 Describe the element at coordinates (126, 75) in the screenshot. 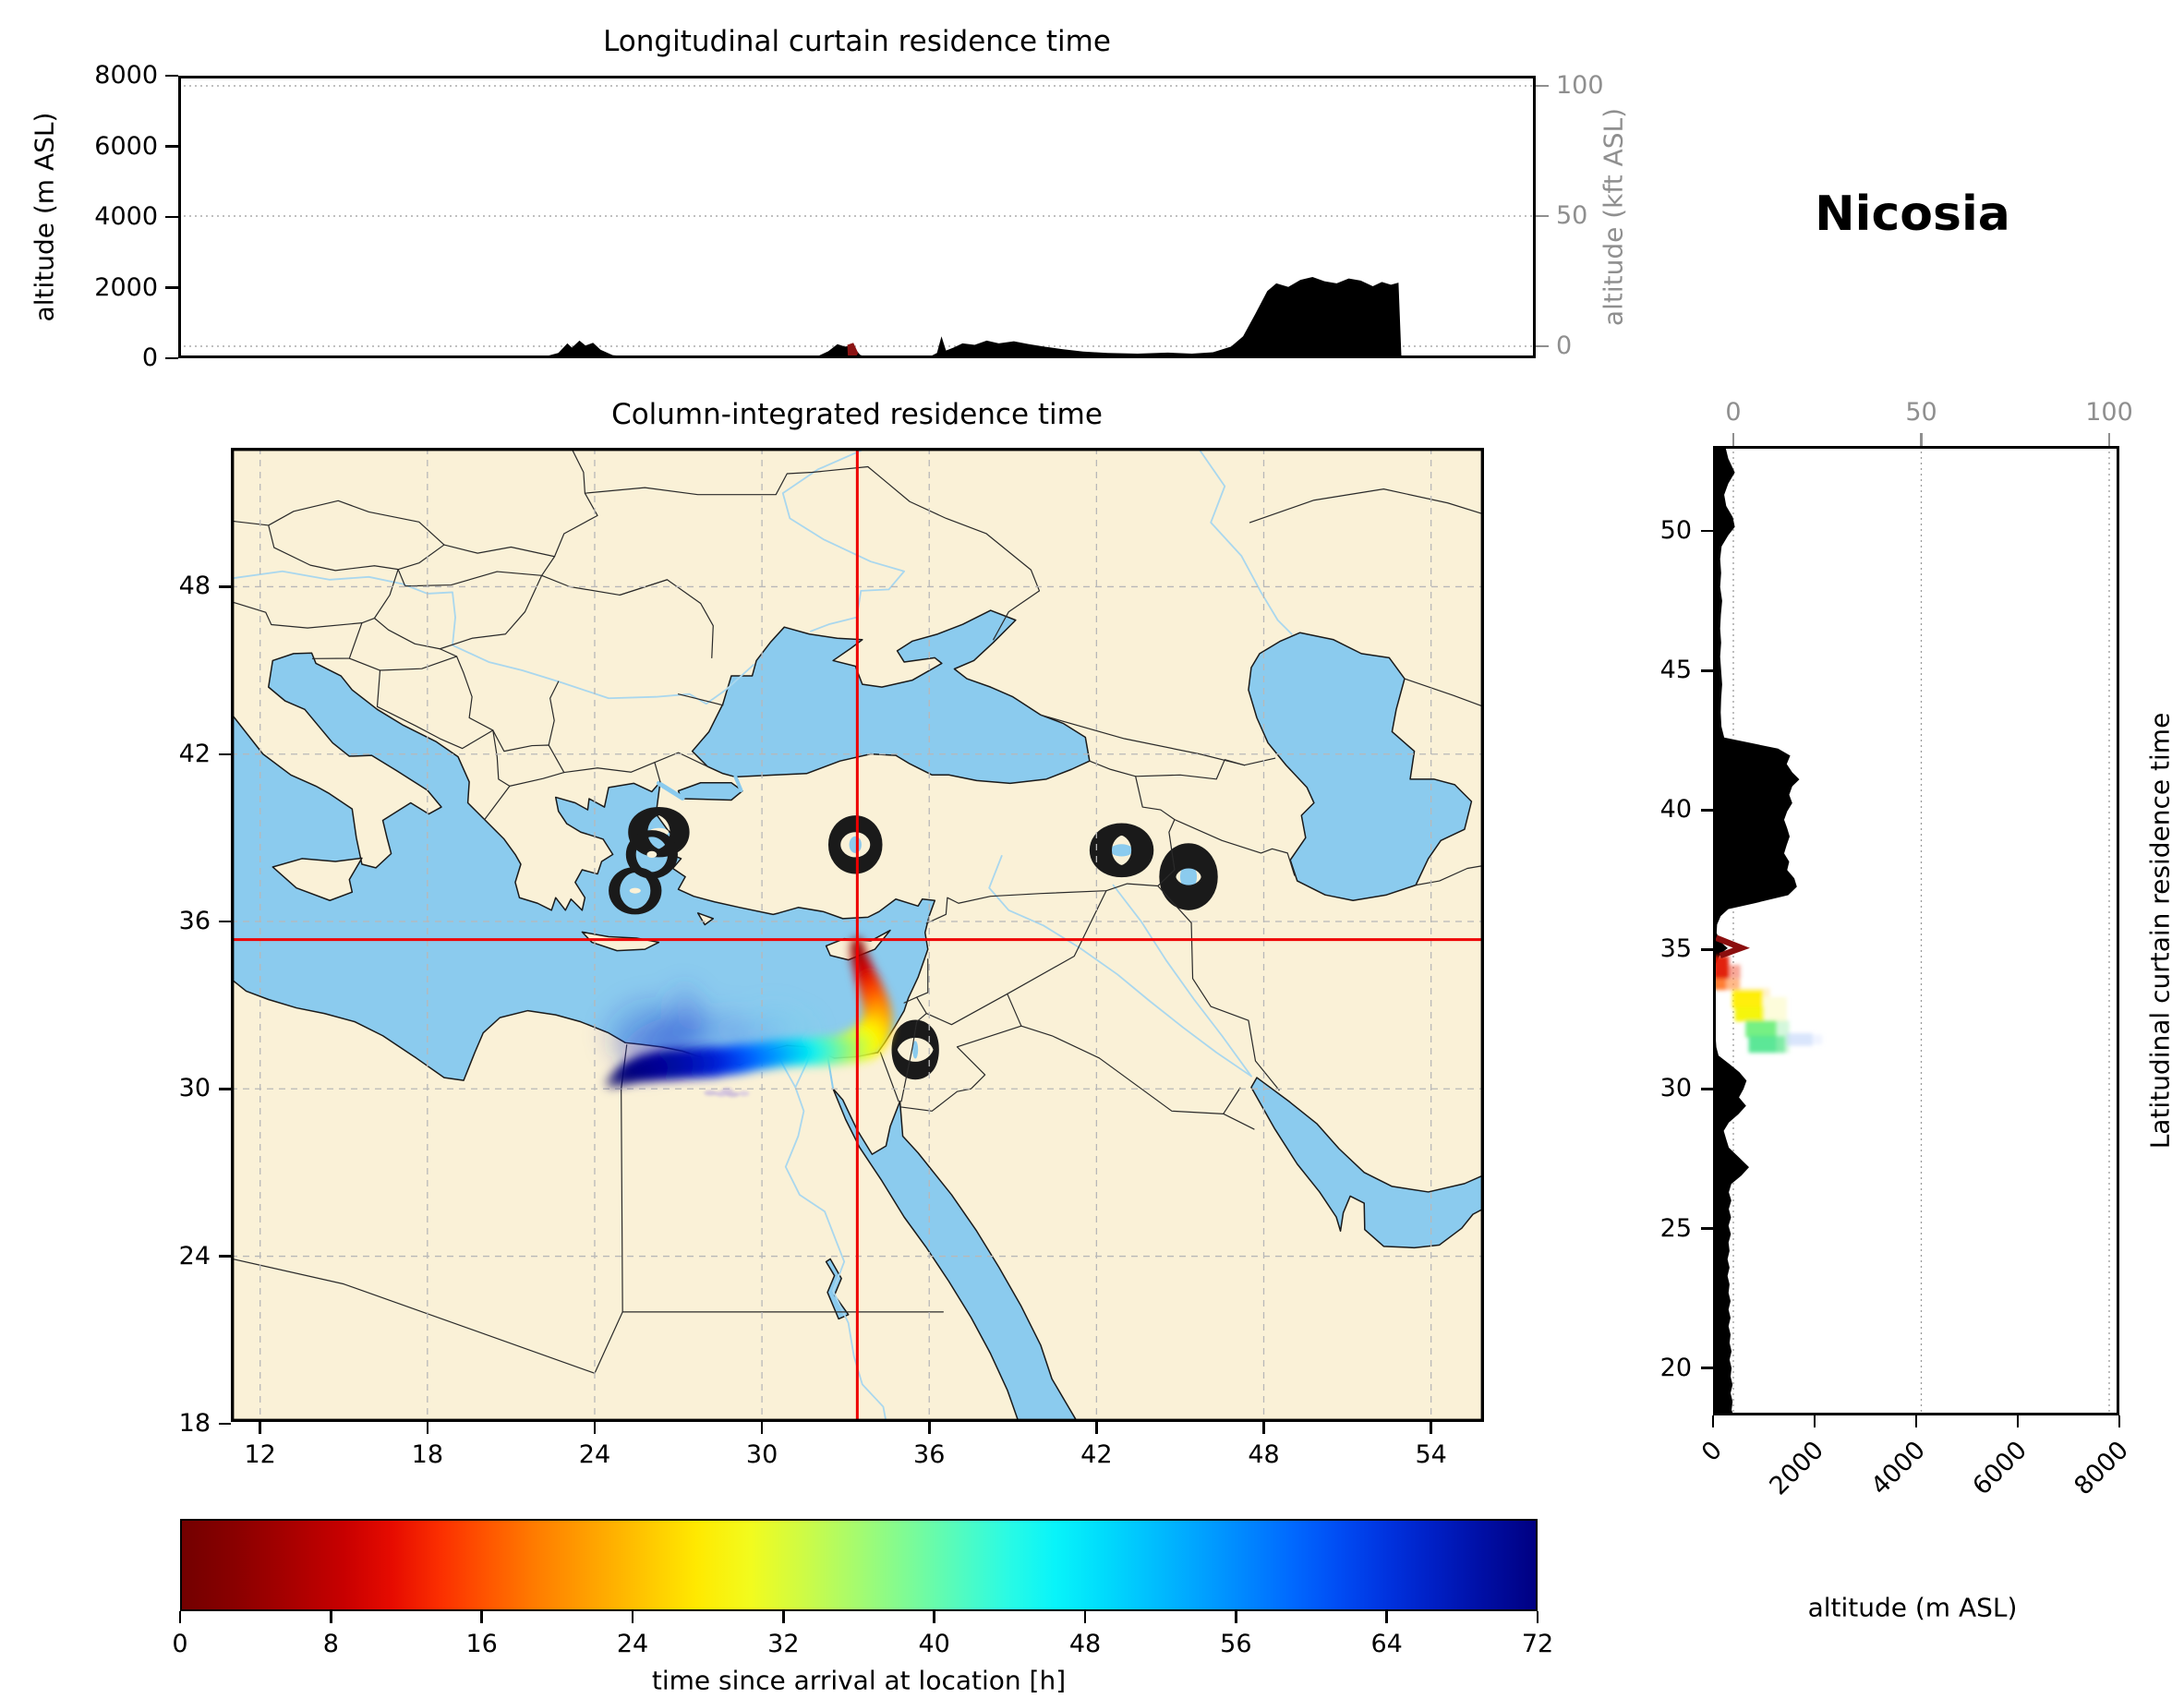

I see `top-panel-ytick-label: 8000` at that location.